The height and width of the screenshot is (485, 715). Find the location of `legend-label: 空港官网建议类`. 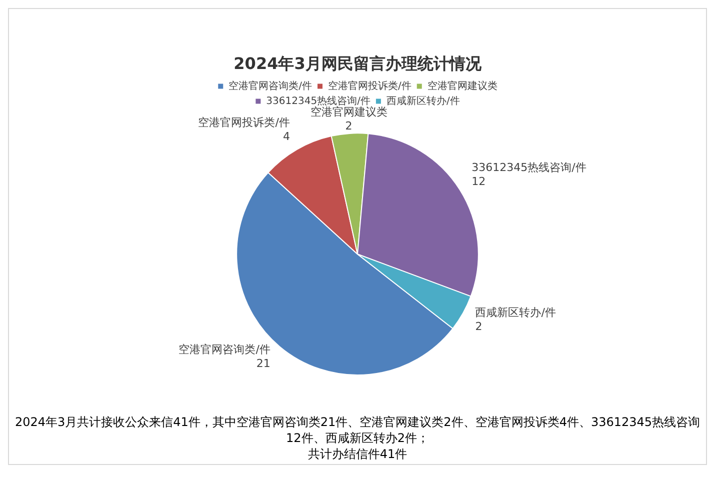

legend-label: 空港官网建议类 is located at coordinates (462, 86).